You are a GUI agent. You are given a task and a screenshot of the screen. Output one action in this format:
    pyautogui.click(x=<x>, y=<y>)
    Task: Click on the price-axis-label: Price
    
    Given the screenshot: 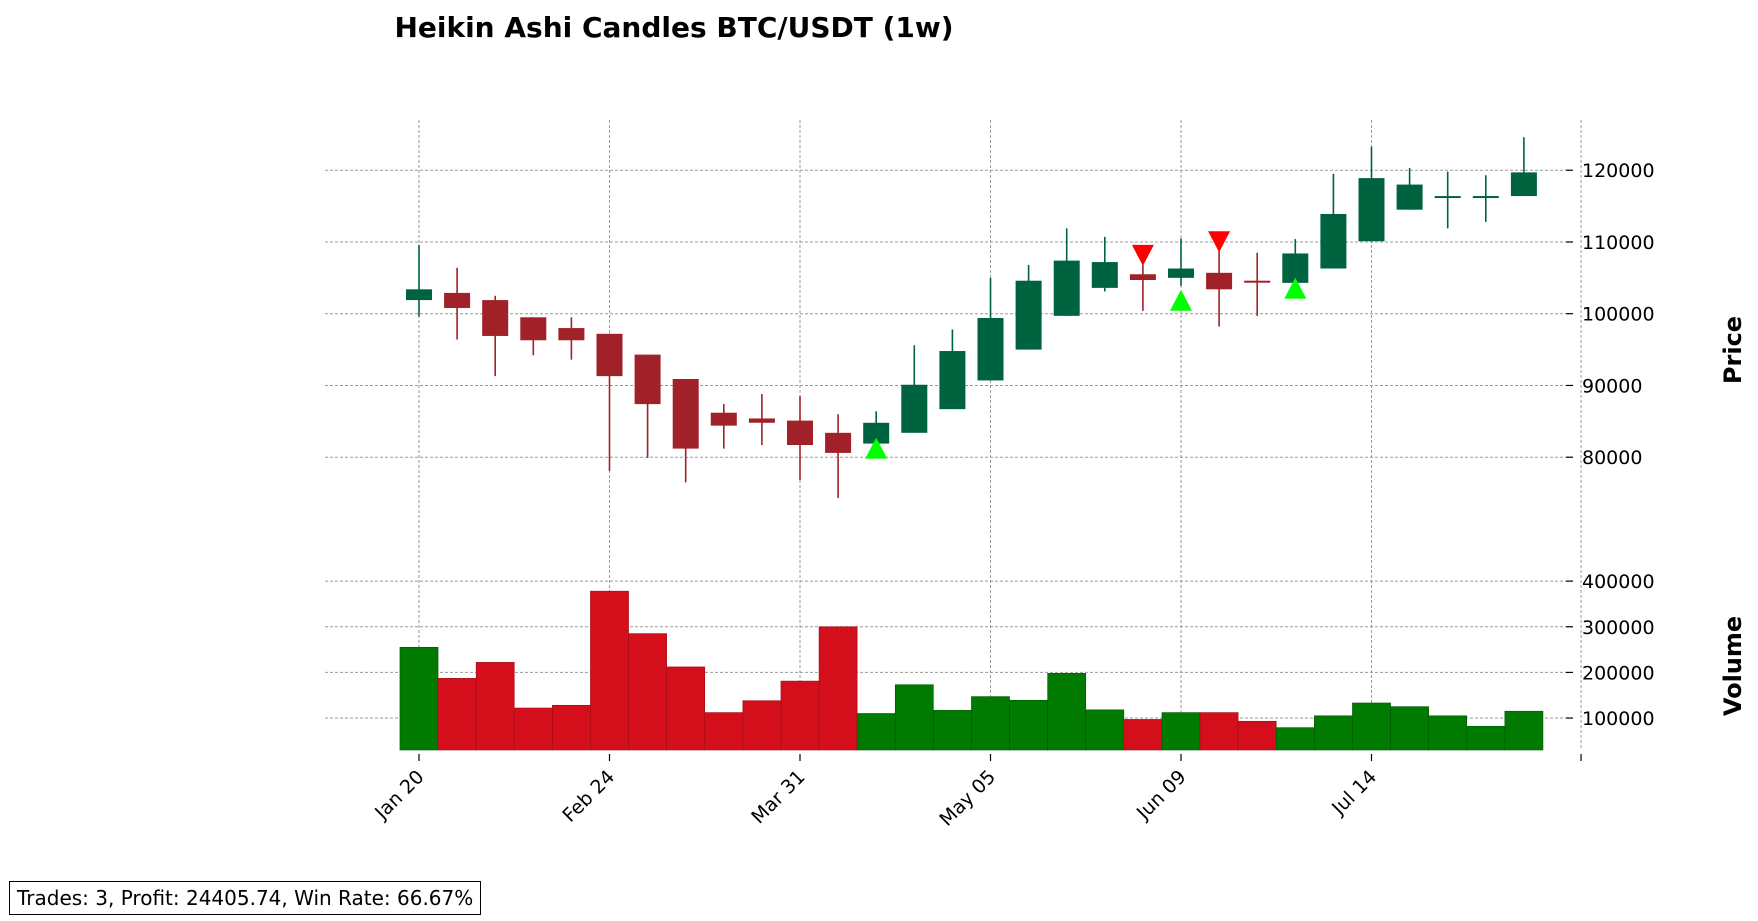 What is the action you would take?
    pyautogui.click(x=1733, y=350)
    